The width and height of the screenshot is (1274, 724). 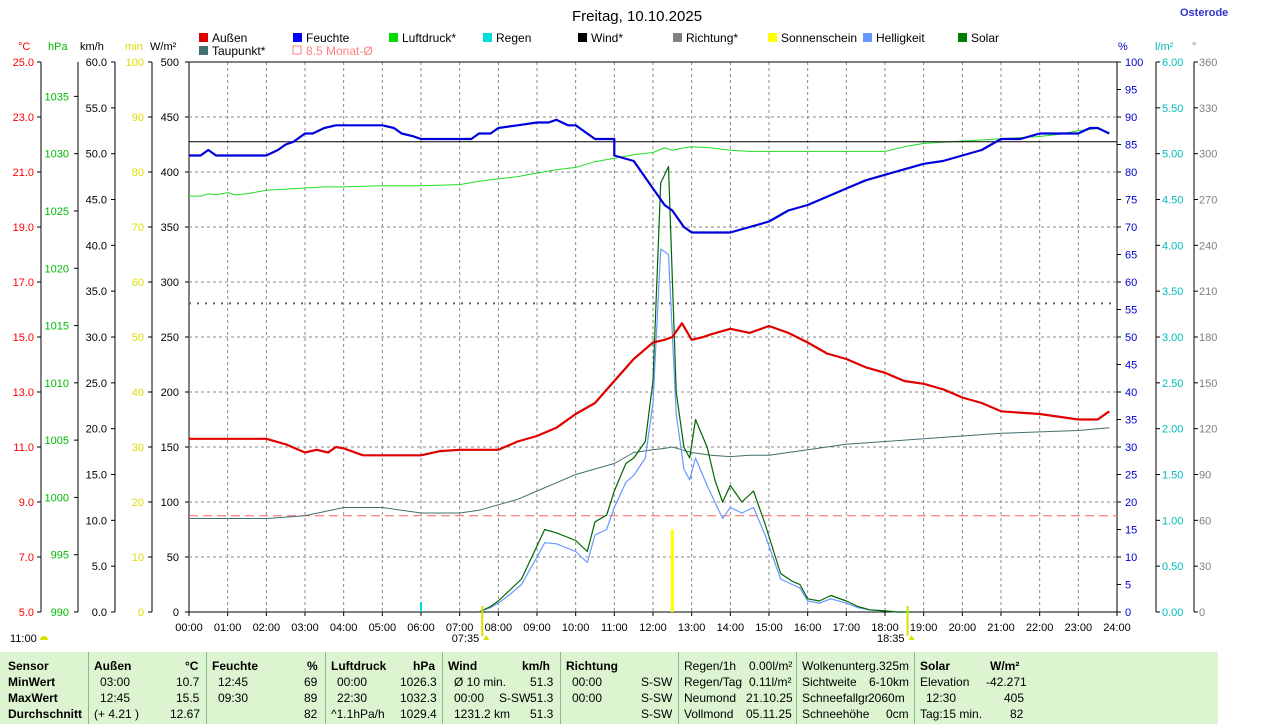 What do you see at coordinates (710, 666) in the screenshot?
I see `regen-1h-label: Regen/1h` at bounding box center [710, 666].